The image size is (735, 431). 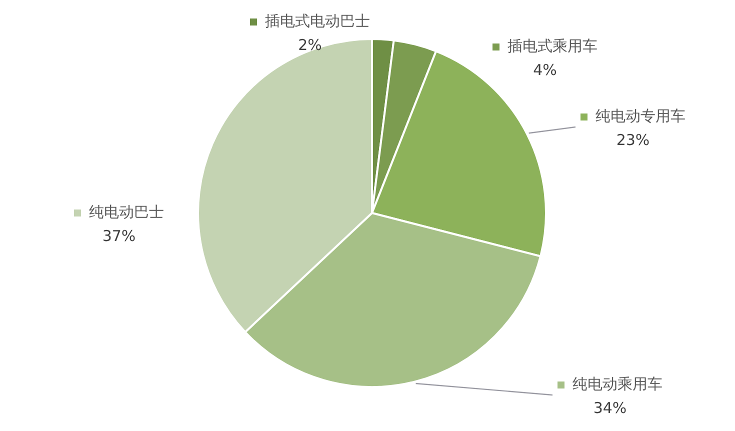 I want to click on legend-label: 纯电动专用车, so click(x=641, y=115).